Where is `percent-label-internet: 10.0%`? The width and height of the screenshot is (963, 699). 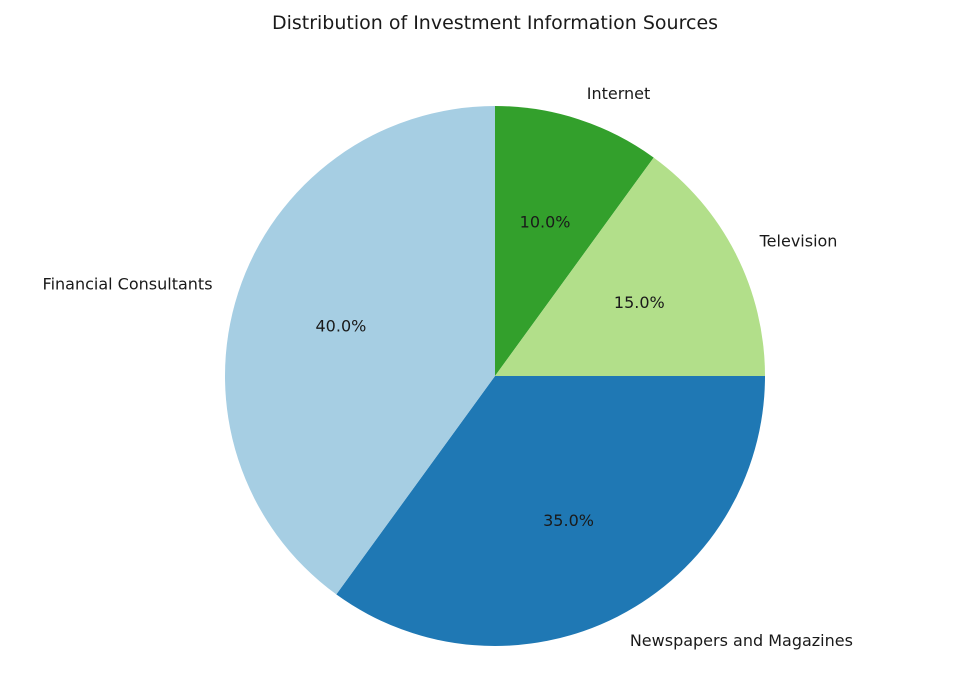 percent-label-internet: 10.0% is located at coordinates (545, 221).